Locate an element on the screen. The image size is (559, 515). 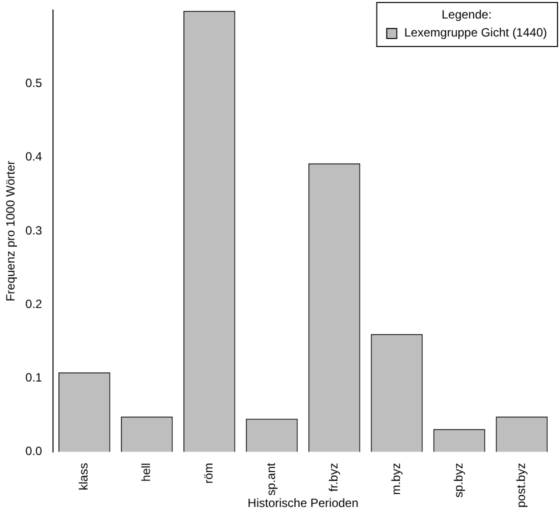
x-tick-label: hell is located at coordinates (146, 472).